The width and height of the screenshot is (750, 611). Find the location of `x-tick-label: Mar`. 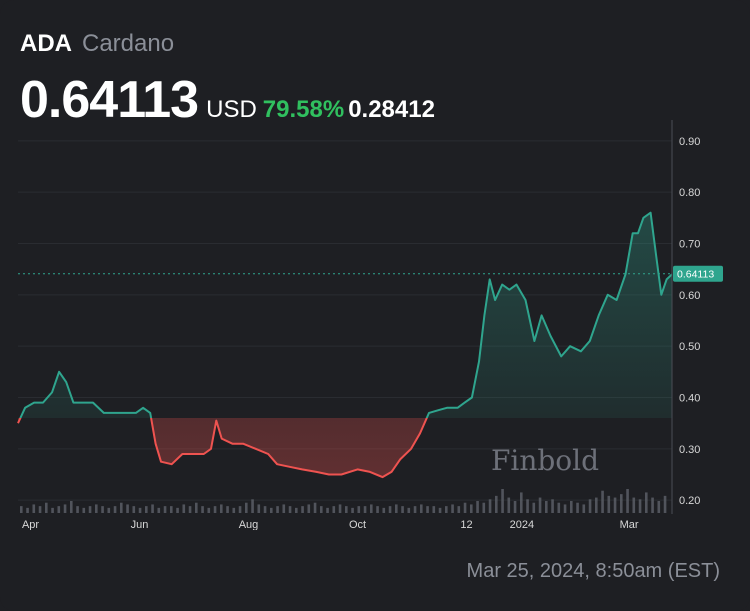

x-tick-label: Mar is located at coordinates (629, 524).